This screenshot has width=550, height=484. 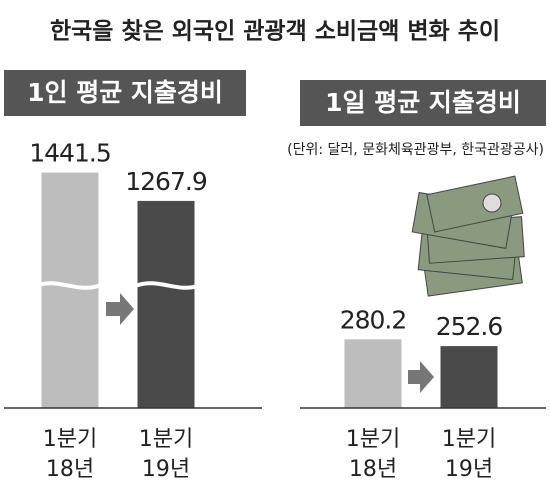 I want to click on panel-title: 1인 평균 지출경비, so click(x=125, y=92).